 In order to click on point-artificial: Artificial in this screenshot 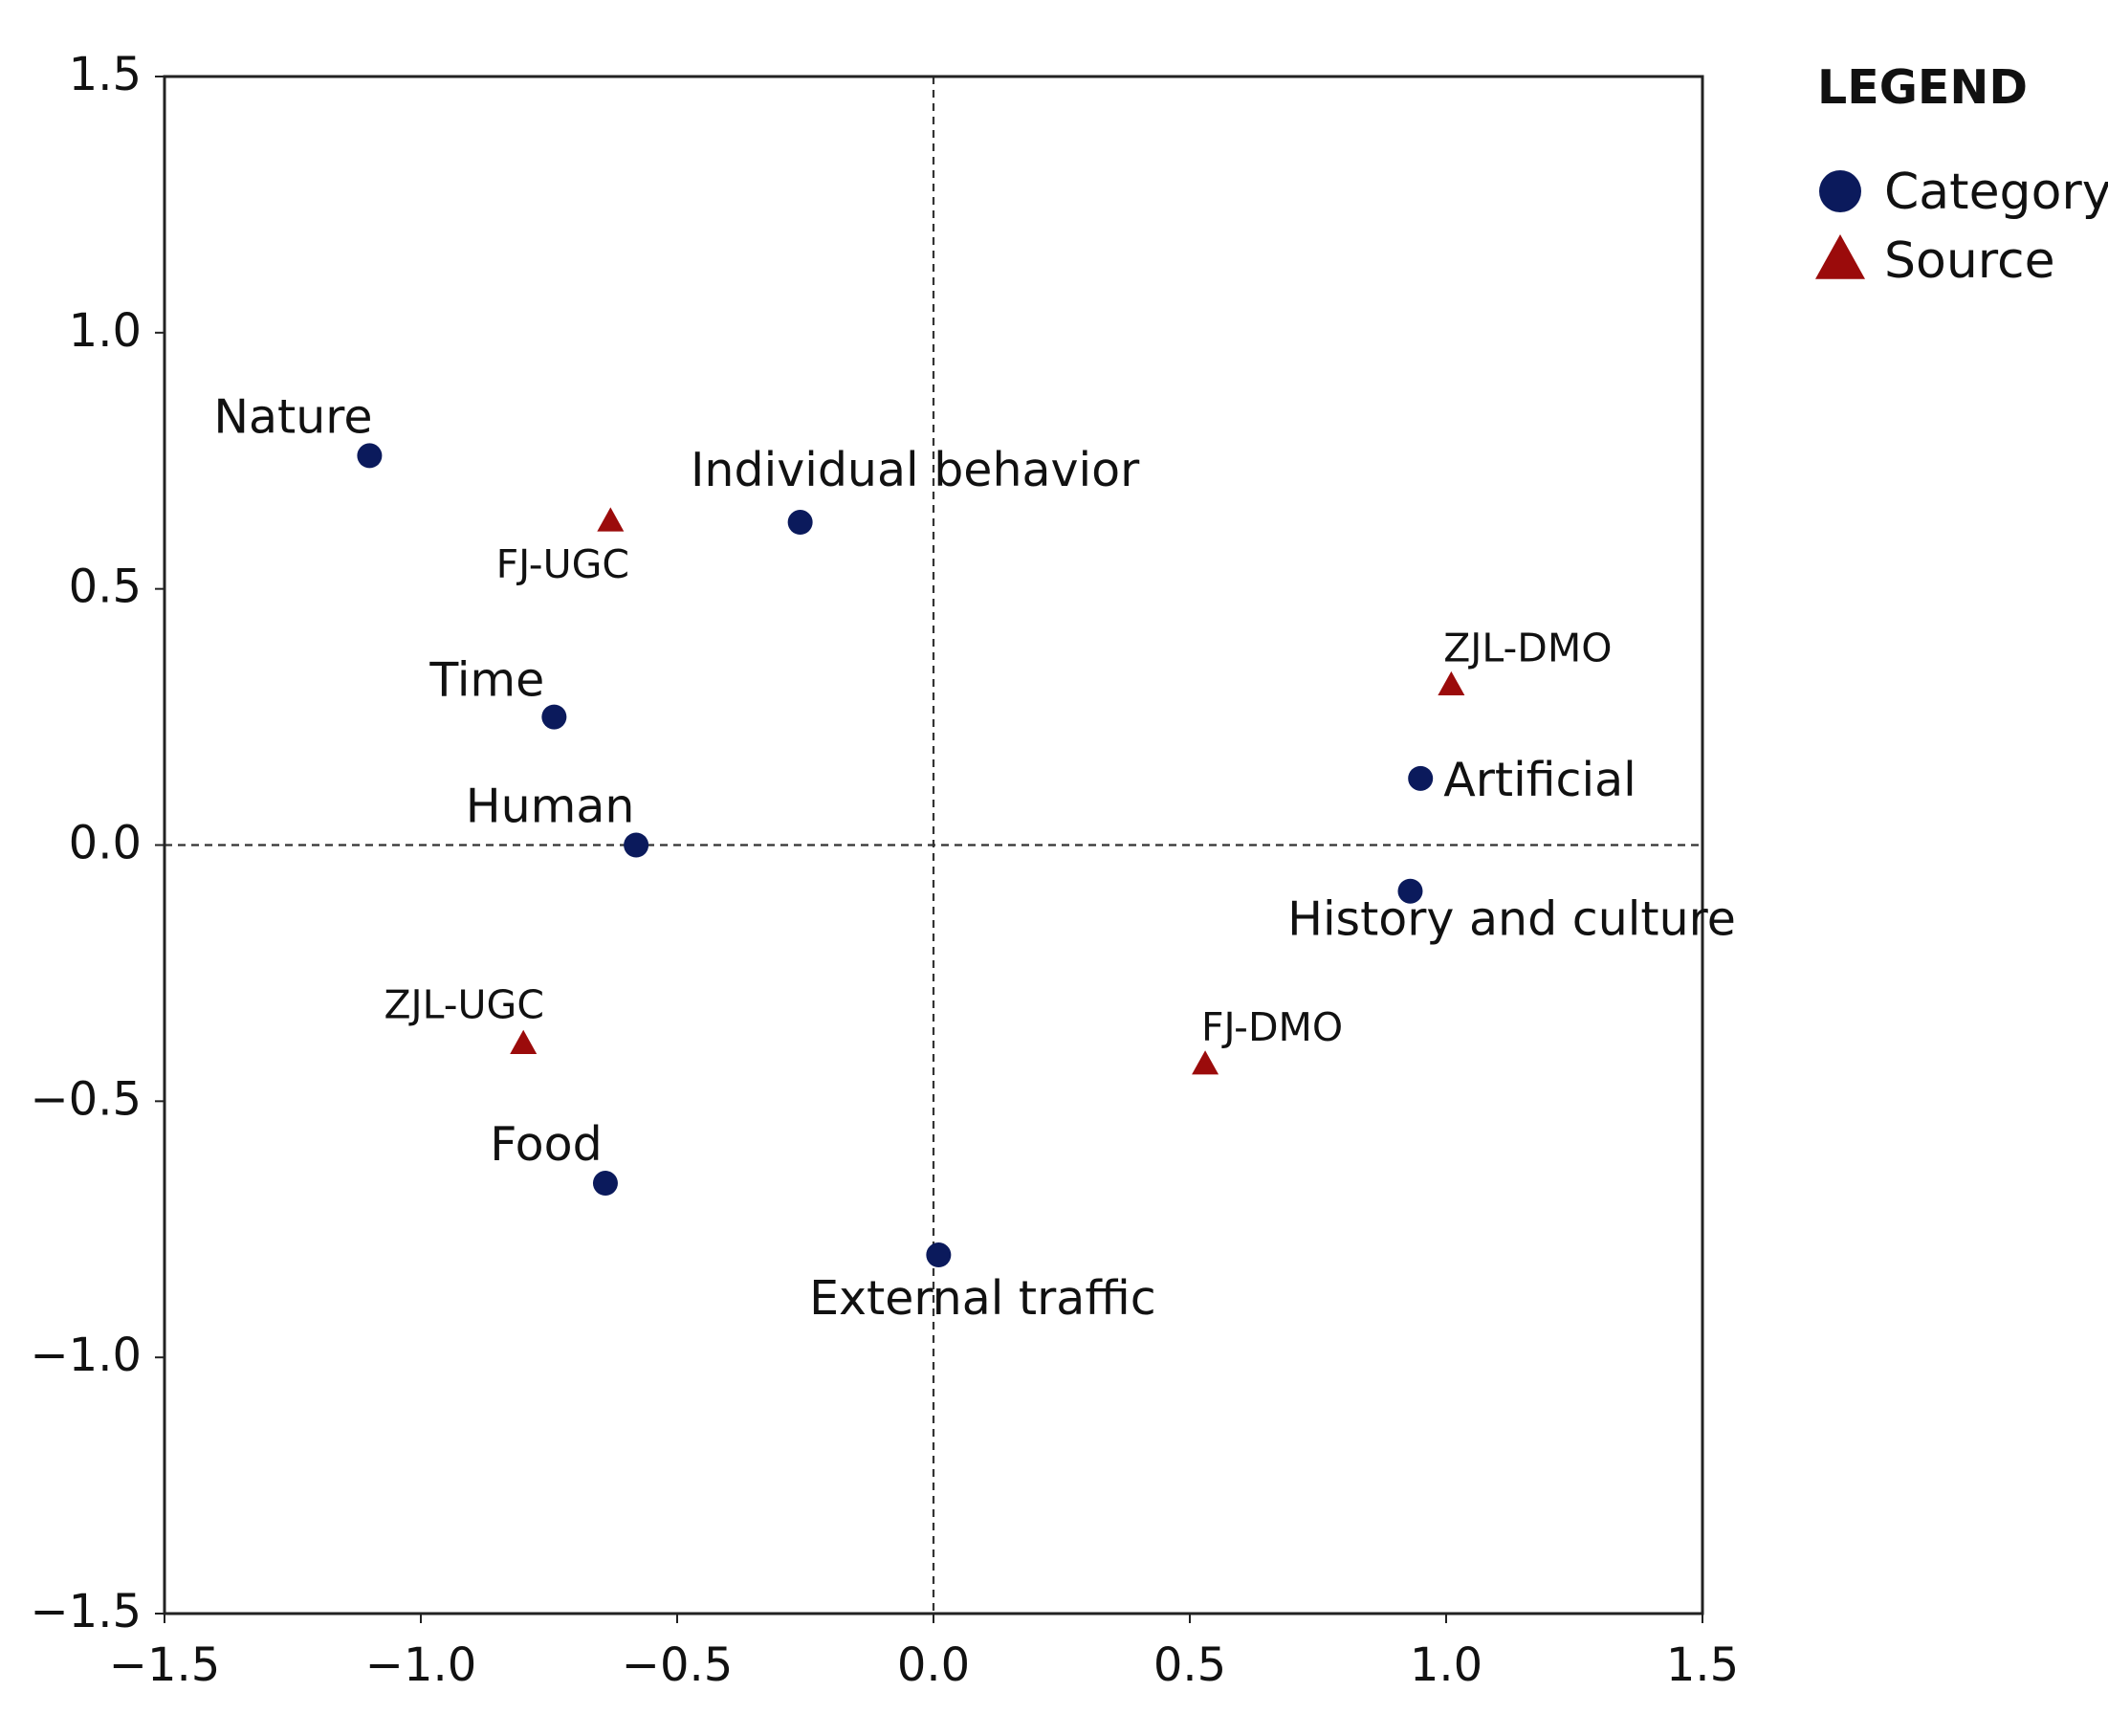, I will do `click(1522, 780)`.